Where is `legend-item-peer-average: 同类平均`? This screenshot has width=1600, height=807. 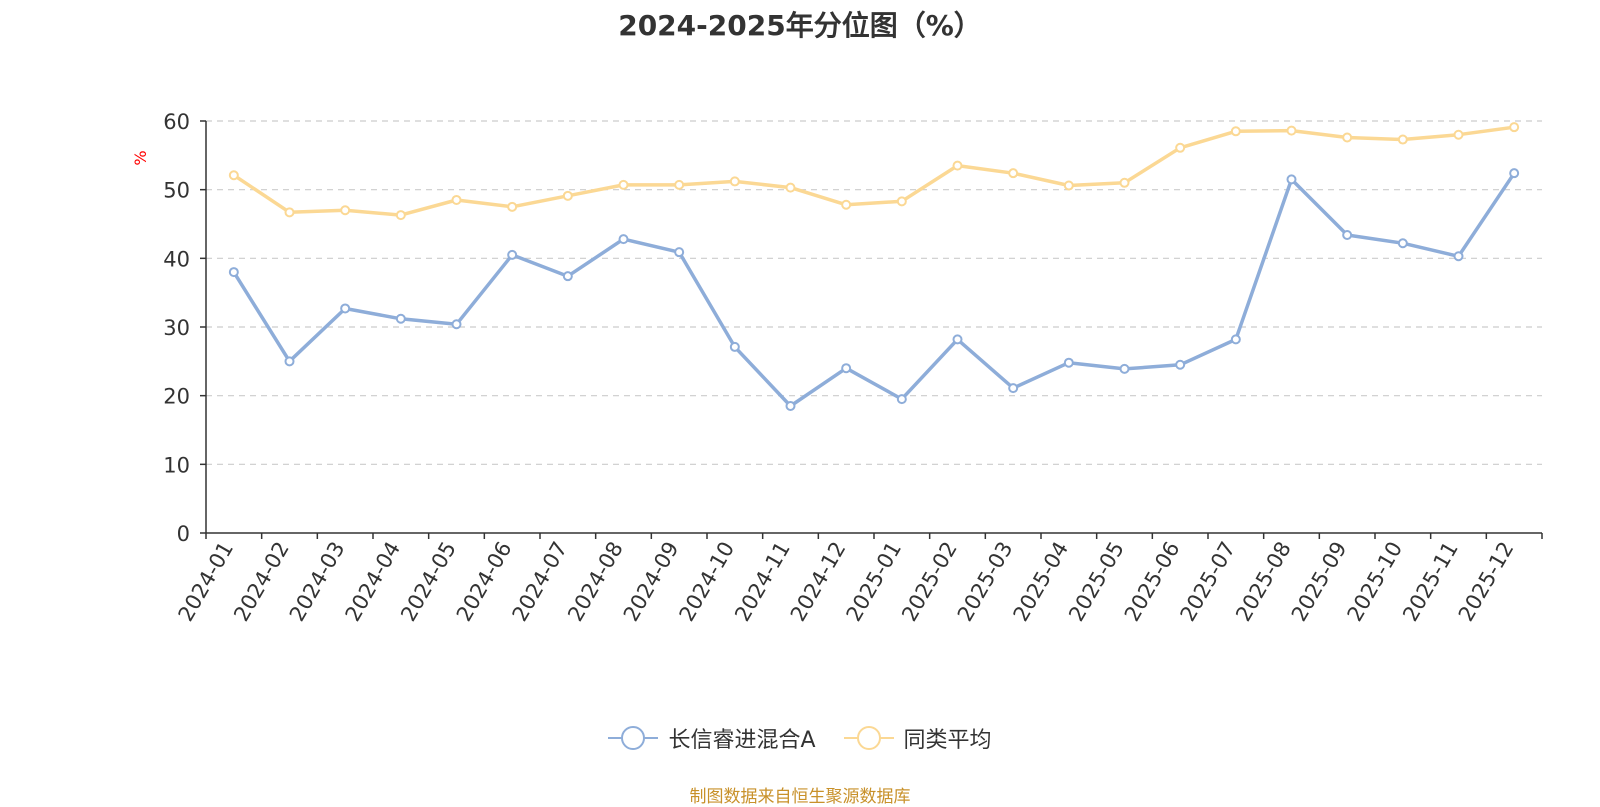
legend-item-peer-average: 同类平均 is located at coordinates (917, 738).